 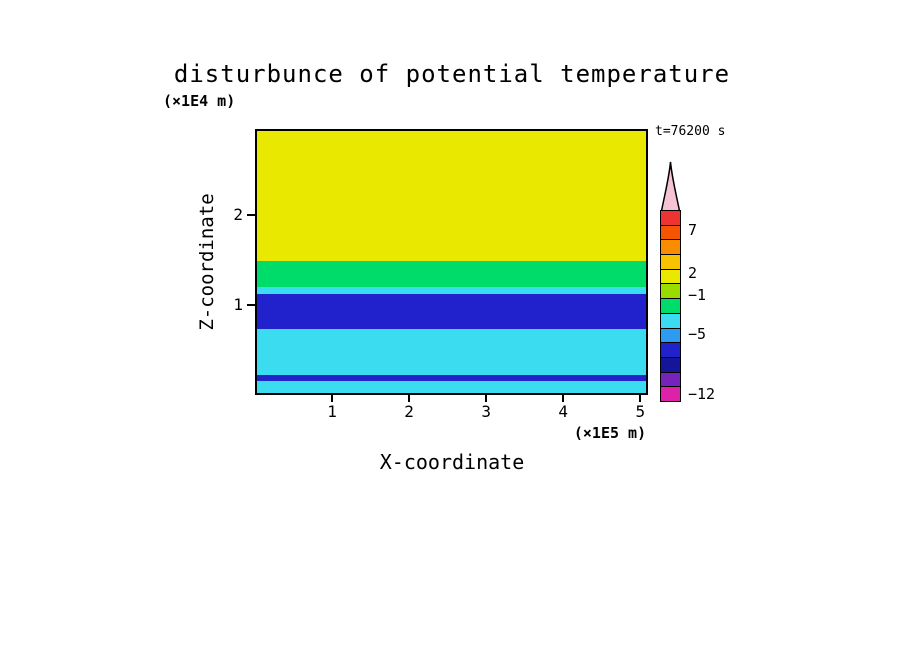 What do you see at coordinates (199, 101) in the screenshot?
I see `y-axis-unit-label: (×1E4 m)` at bounding box center [199, 101].